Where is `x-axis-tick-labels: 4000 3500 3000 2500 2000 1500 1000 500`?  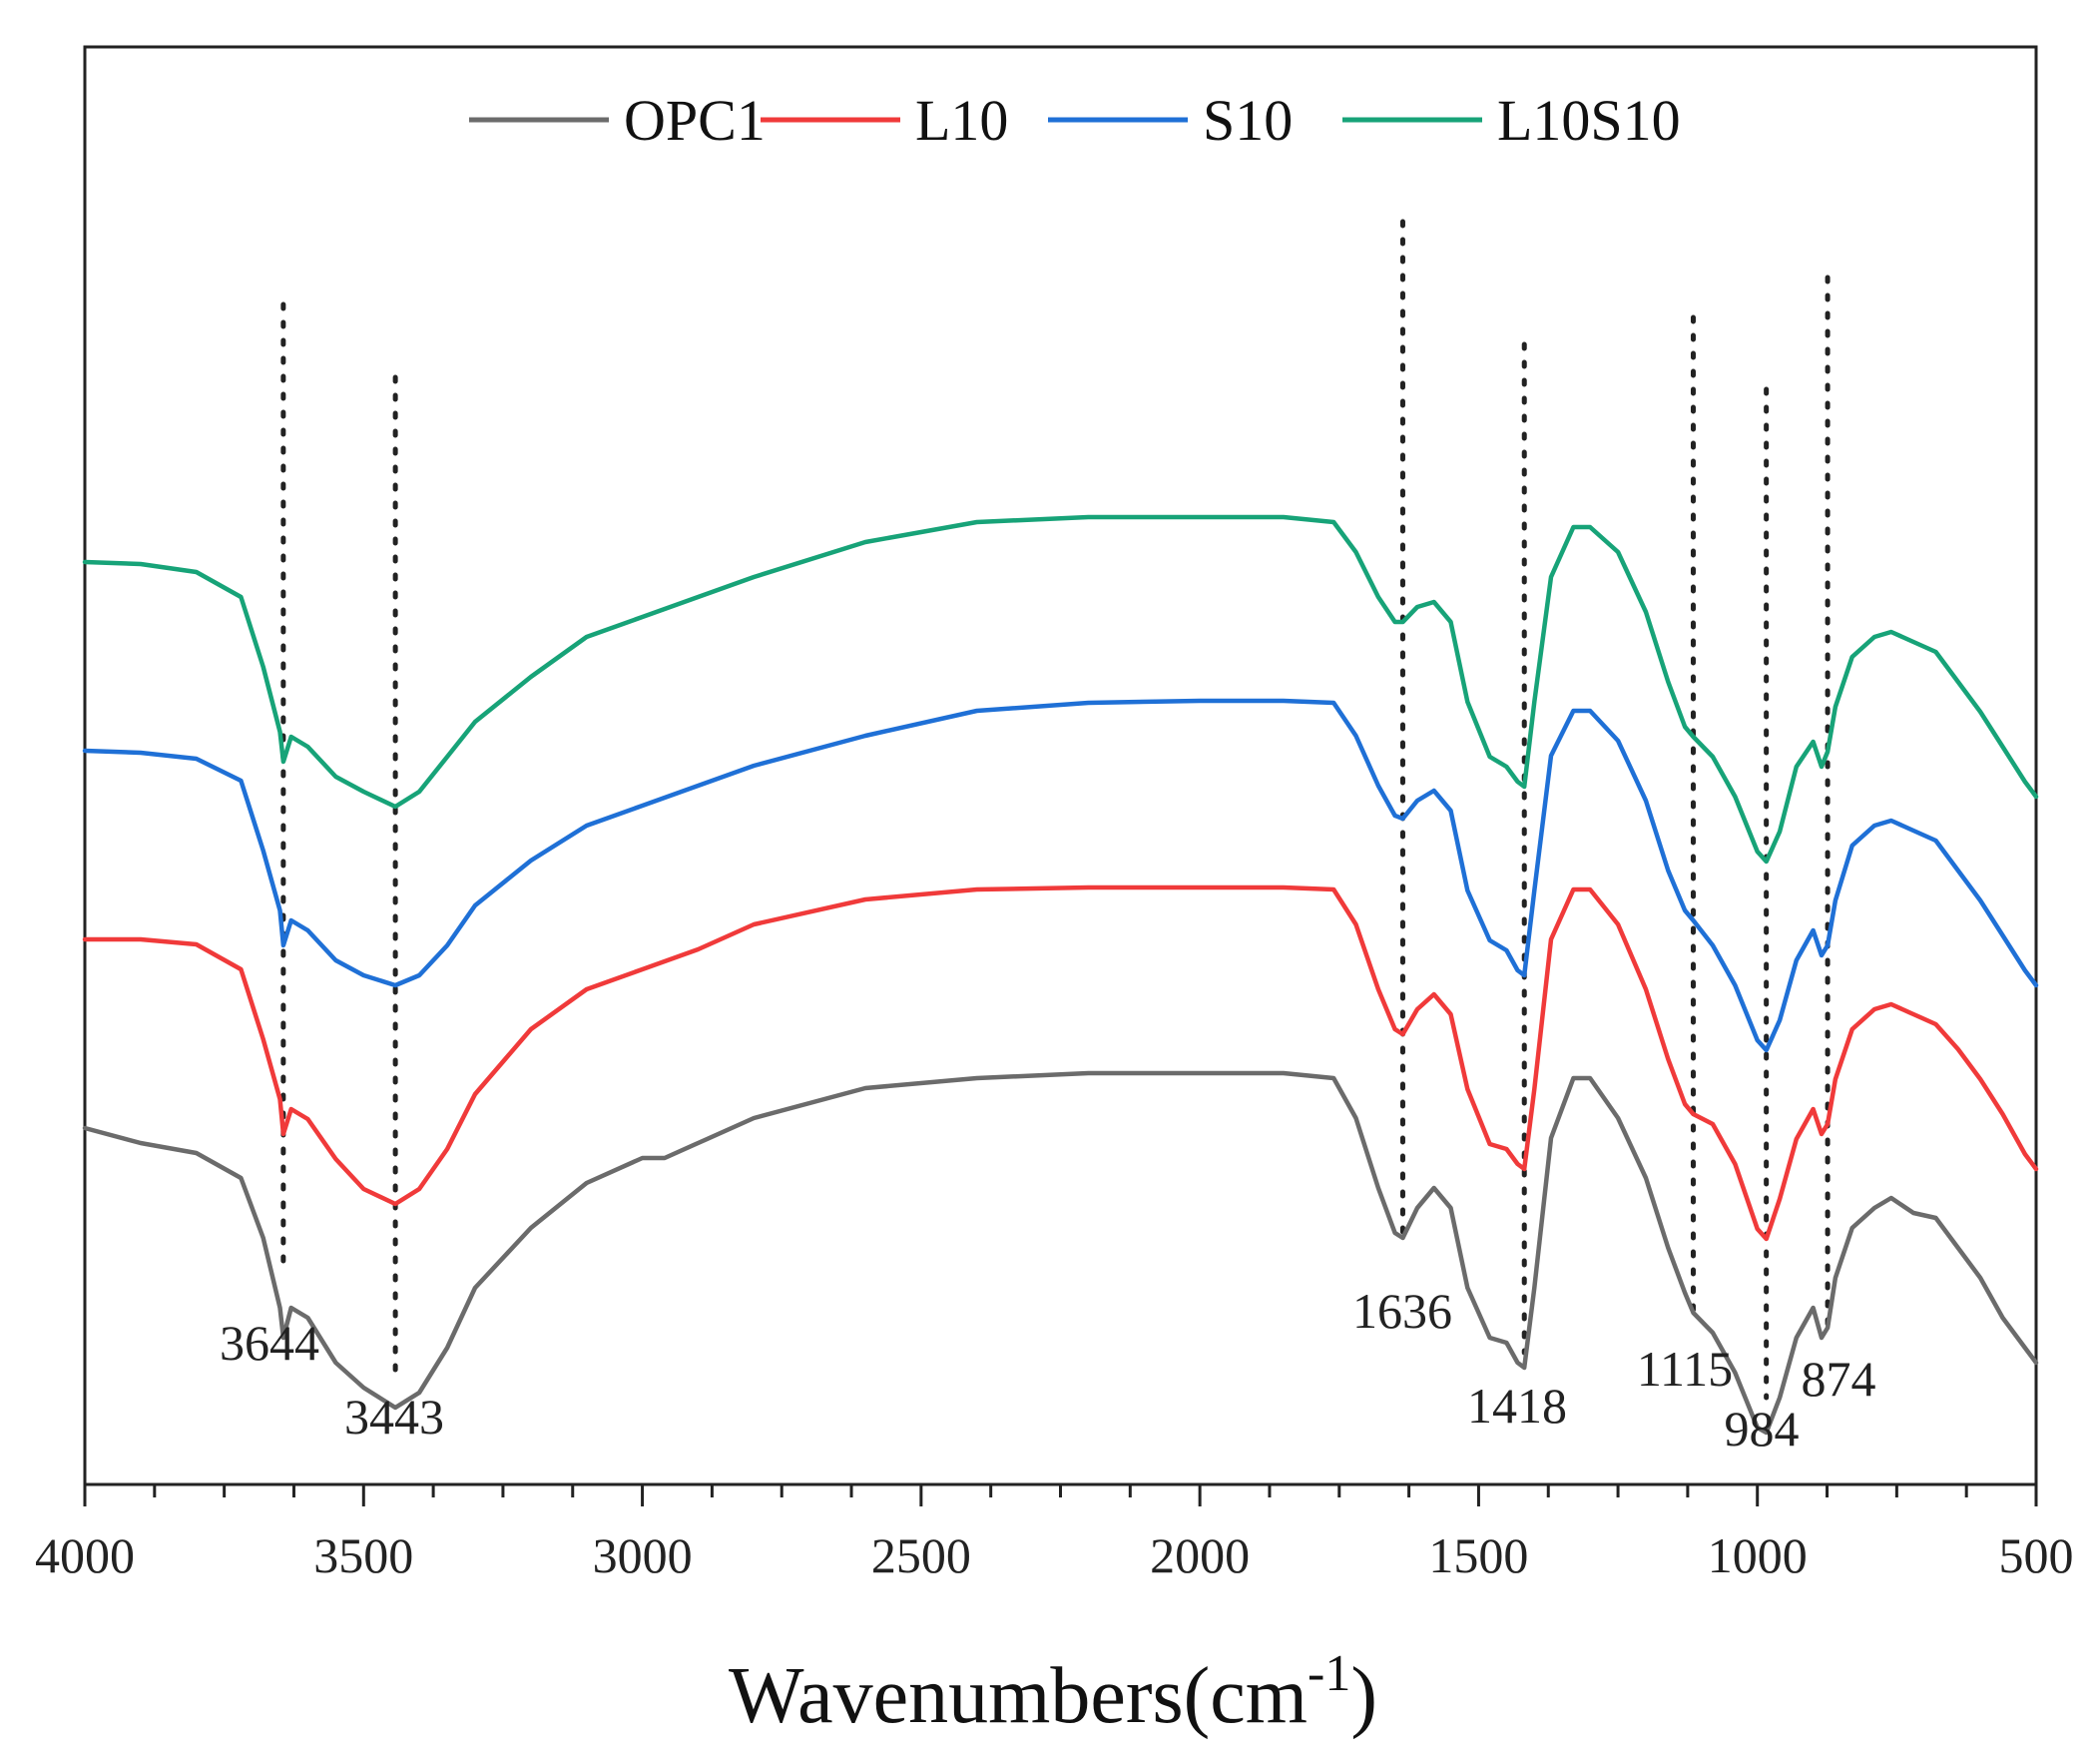 x-axis-tick-labels: 4000 3500 3000 2500 2000 1500 1000 500 is located at coordinates (1054, 1555).